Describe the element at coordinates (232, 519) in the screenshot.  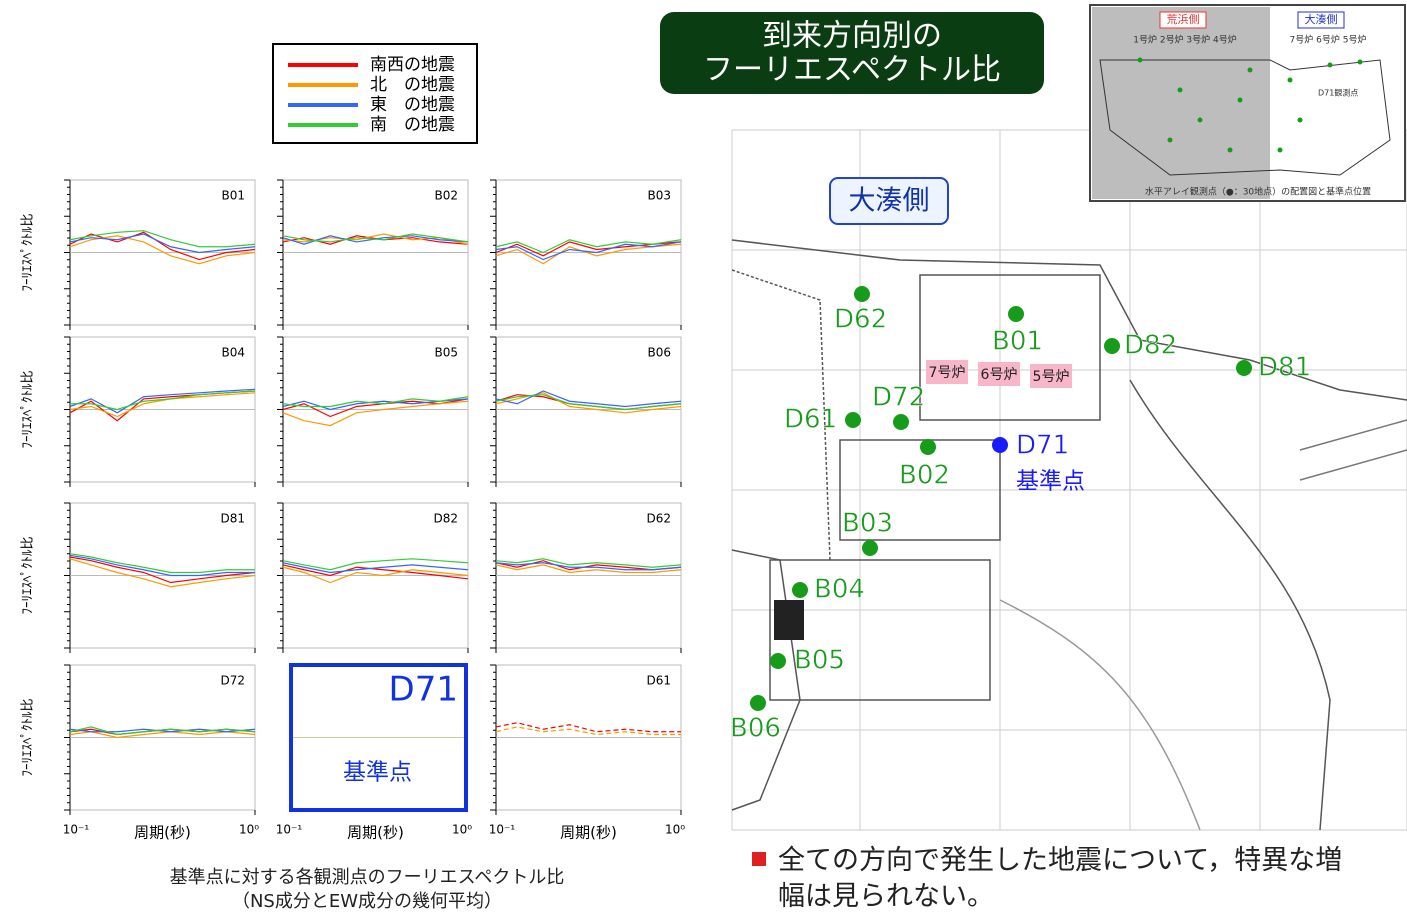
I see `panel-label: D81` at that location.